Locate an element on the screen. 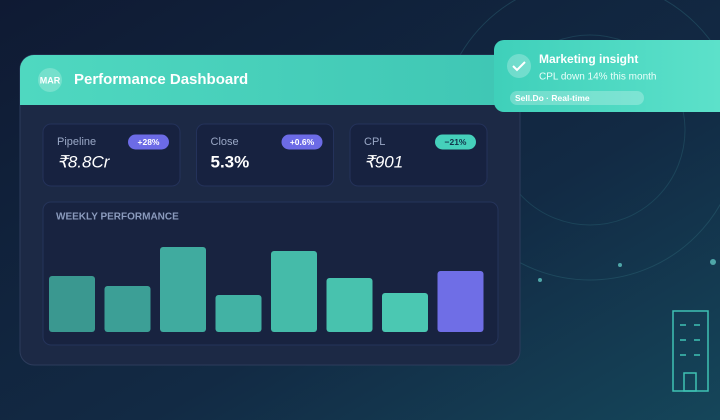 The width and height of the screenshot is (720, 420). kpi-badge: −21% is located at coordinates (456, 142).